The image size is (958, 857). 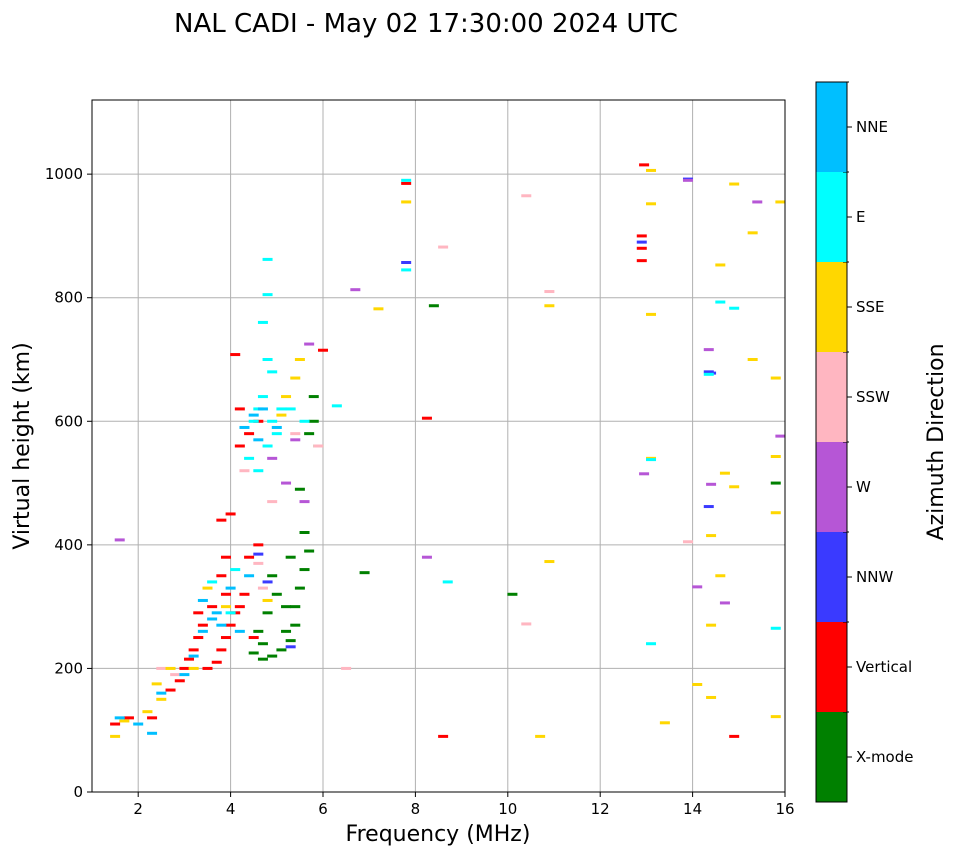 I want to click on x-tick-label: 6, so click(x=323, y=809).